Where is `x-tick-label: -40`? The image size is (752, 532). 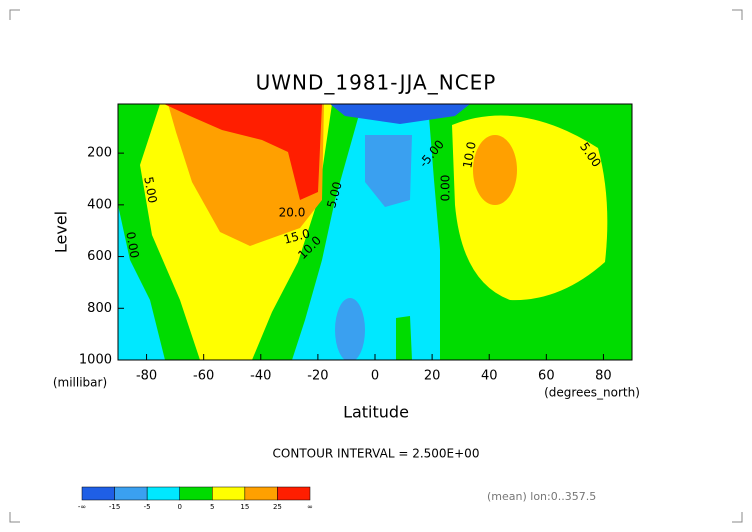 x-tick-label: -40 is located at coordinates (260, 376).